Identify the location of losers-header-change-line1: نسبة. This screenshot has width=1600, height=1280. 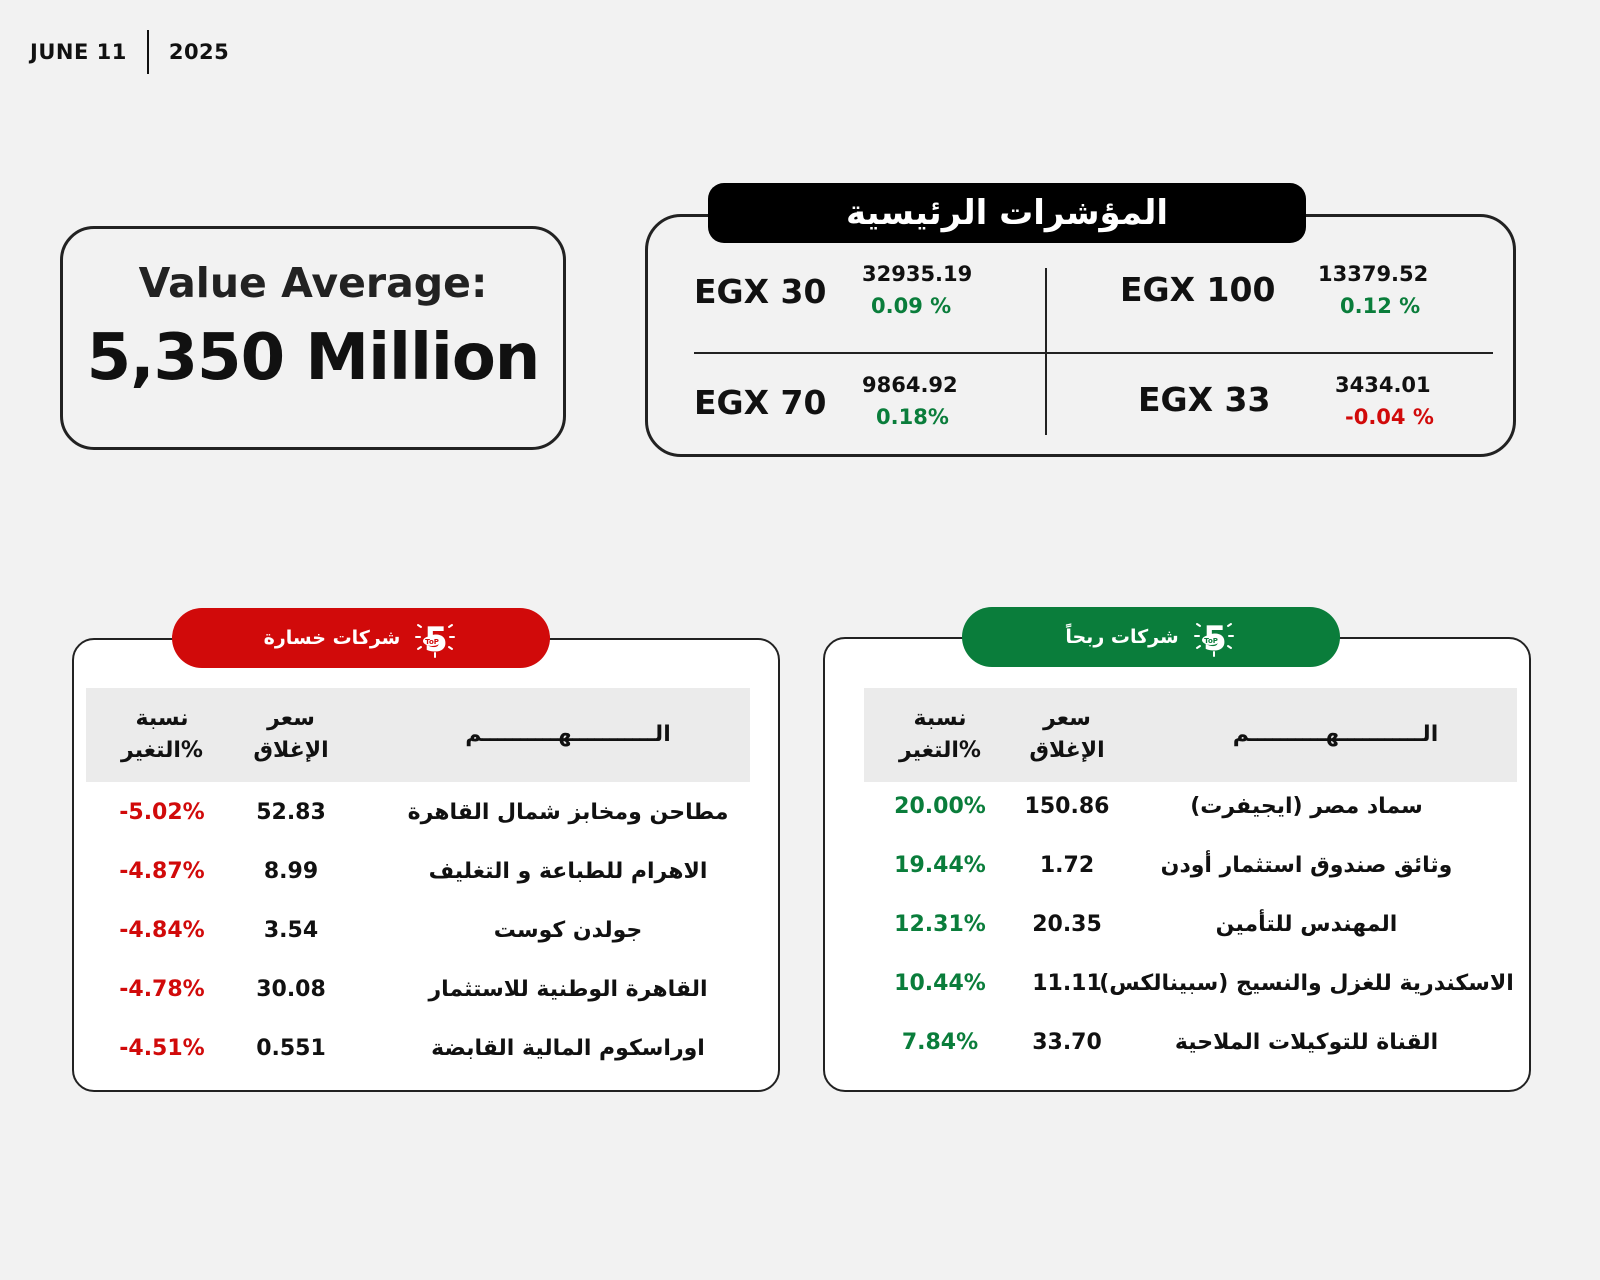
(162, 718).